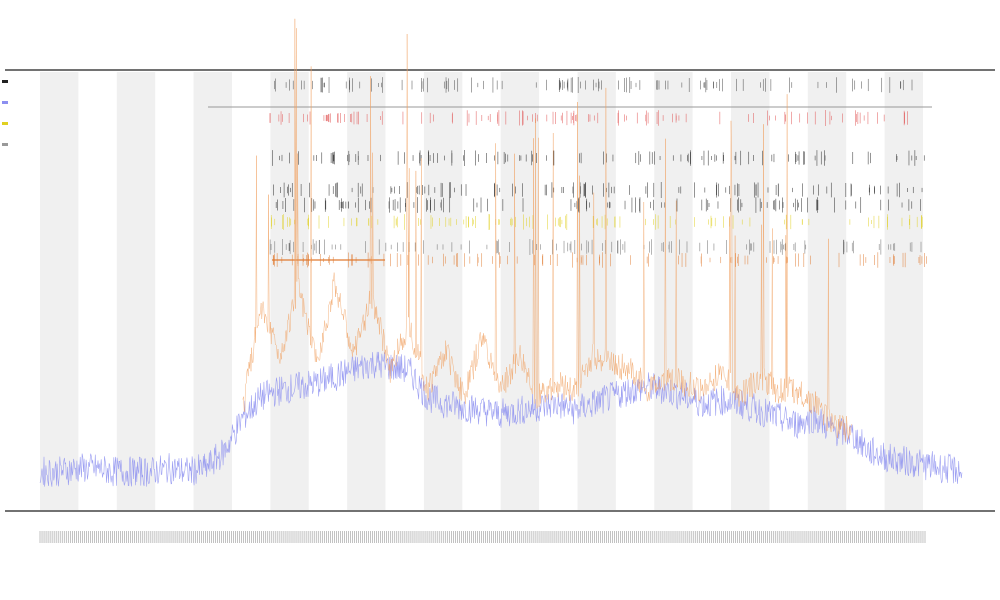 This screenshot has width=1000, height=600. What do you see at coordinates (6, 113) in the screenshot?
I see `legend` at bounding box center [6, 113].